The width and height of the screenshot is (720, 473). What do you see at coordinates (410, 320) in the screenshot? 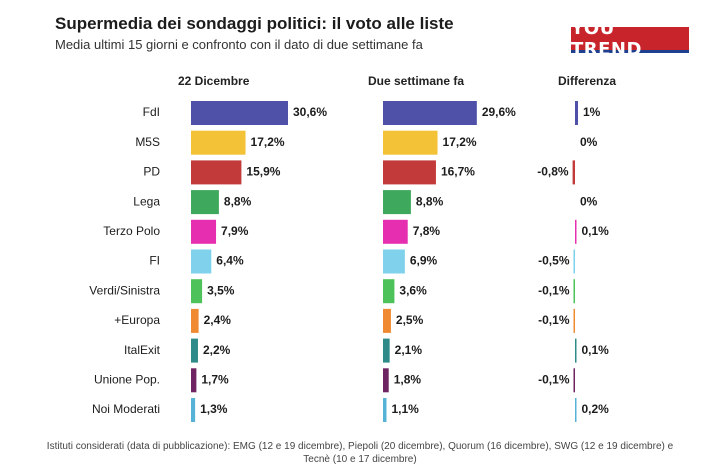
I see `value-label-previous: 2,5%` at bounding box center [410, 320].